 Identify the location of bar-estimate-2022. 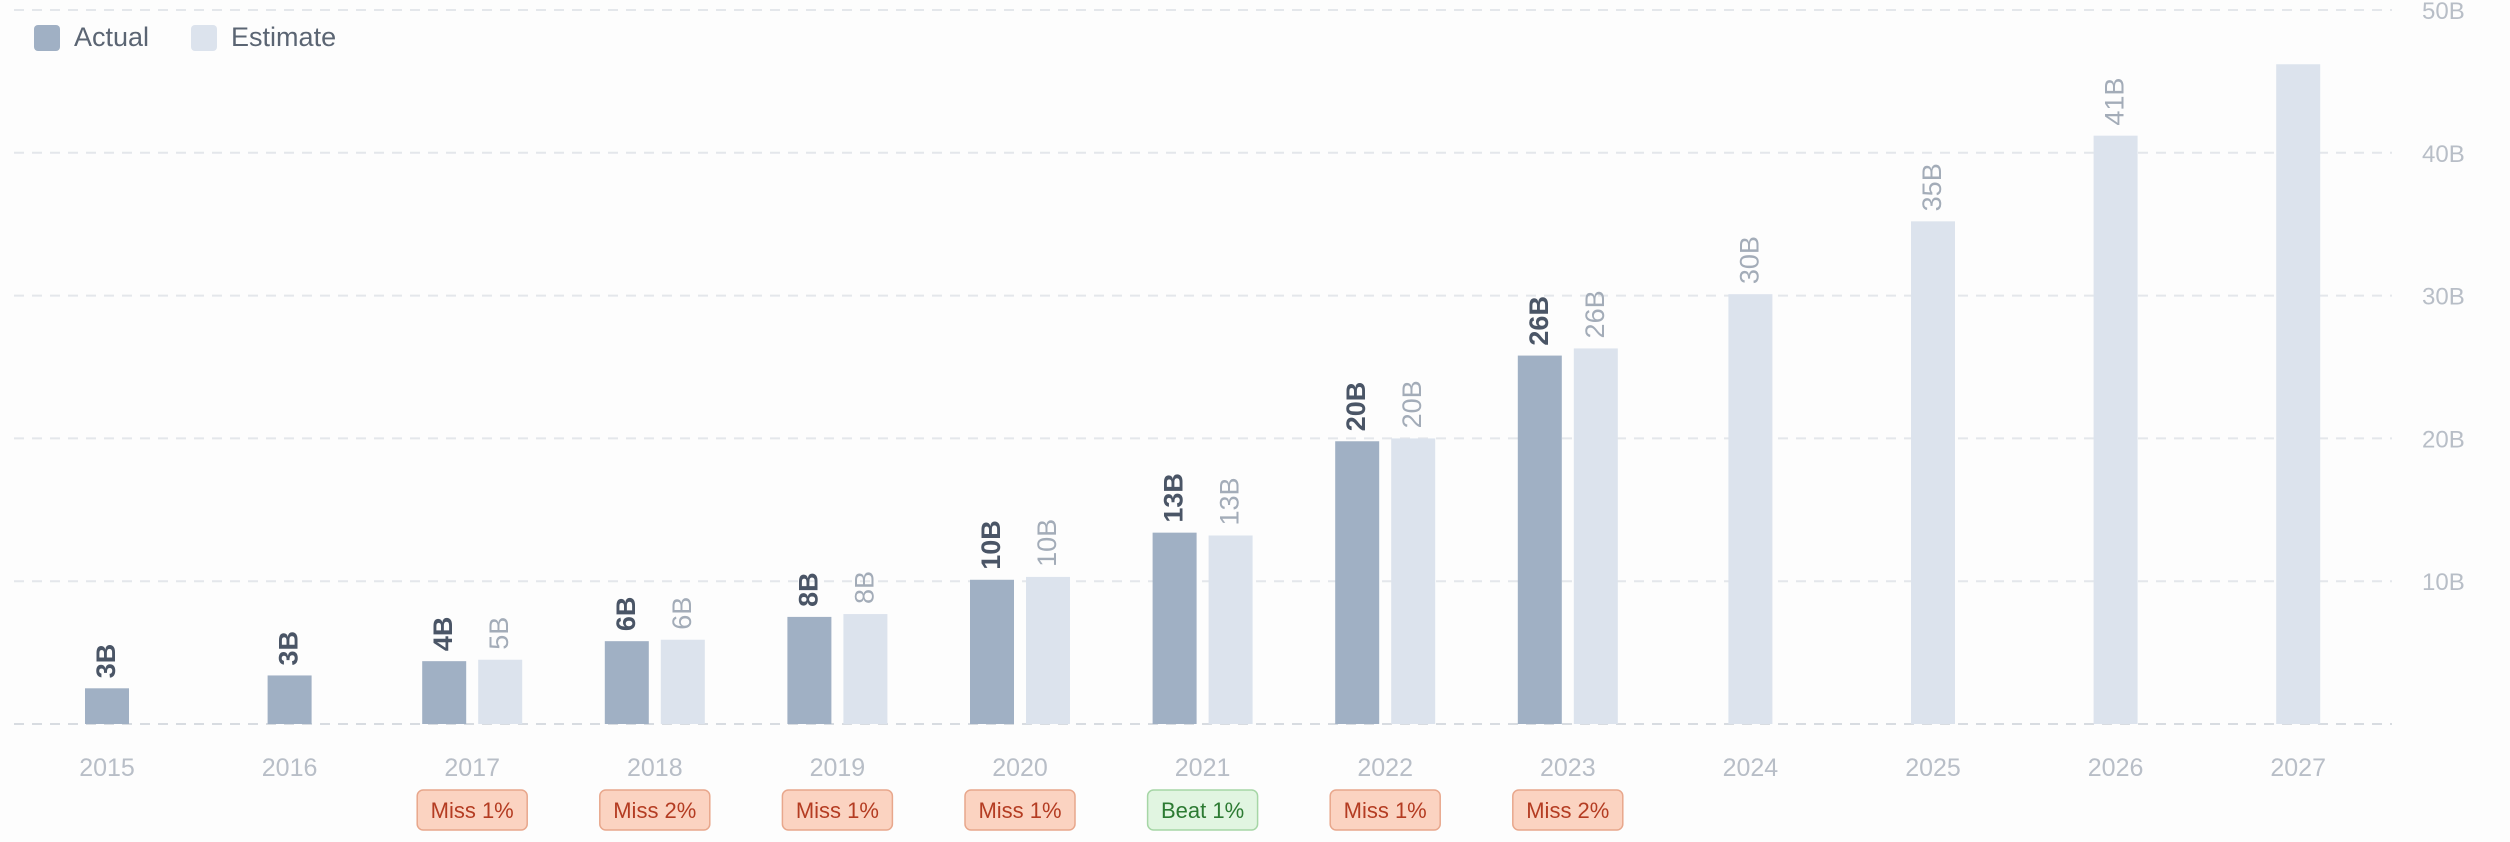
(1413, 581).